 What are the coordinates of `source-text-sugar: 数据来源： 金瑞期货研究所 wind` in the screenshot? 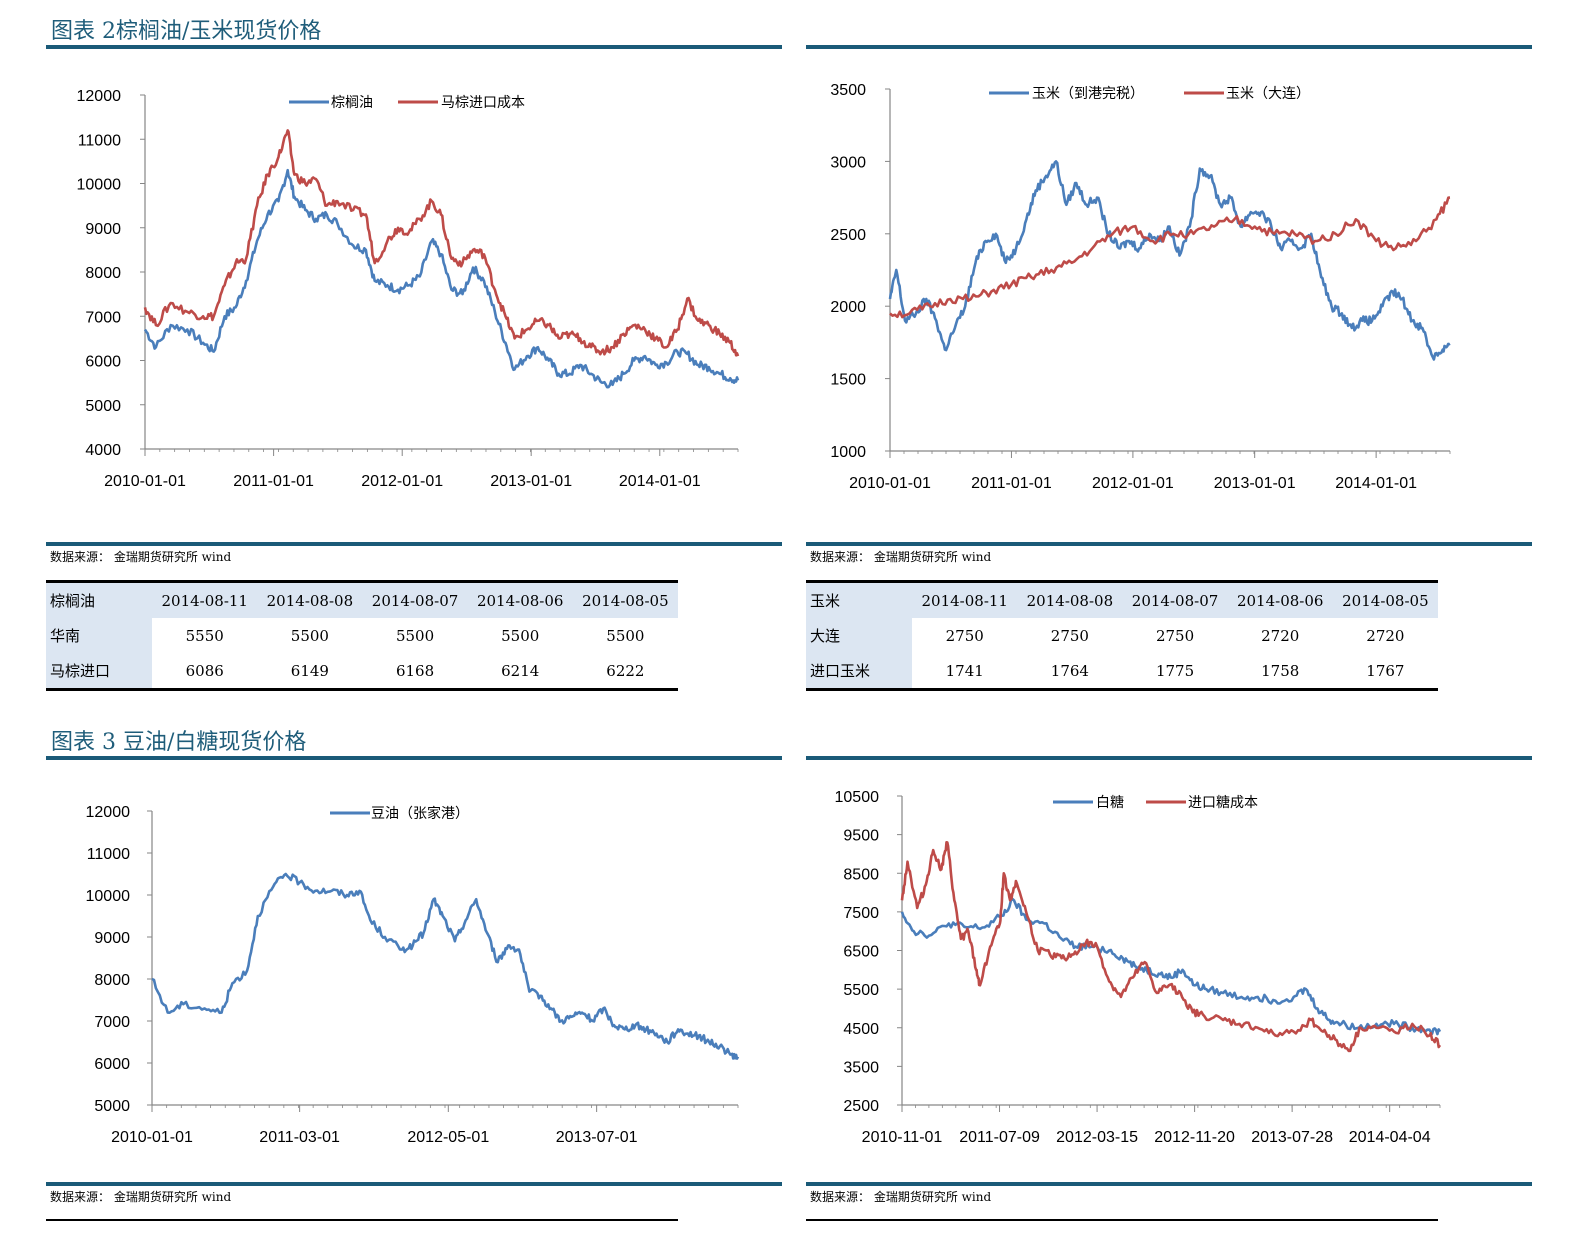 It's located at (901, 1197).